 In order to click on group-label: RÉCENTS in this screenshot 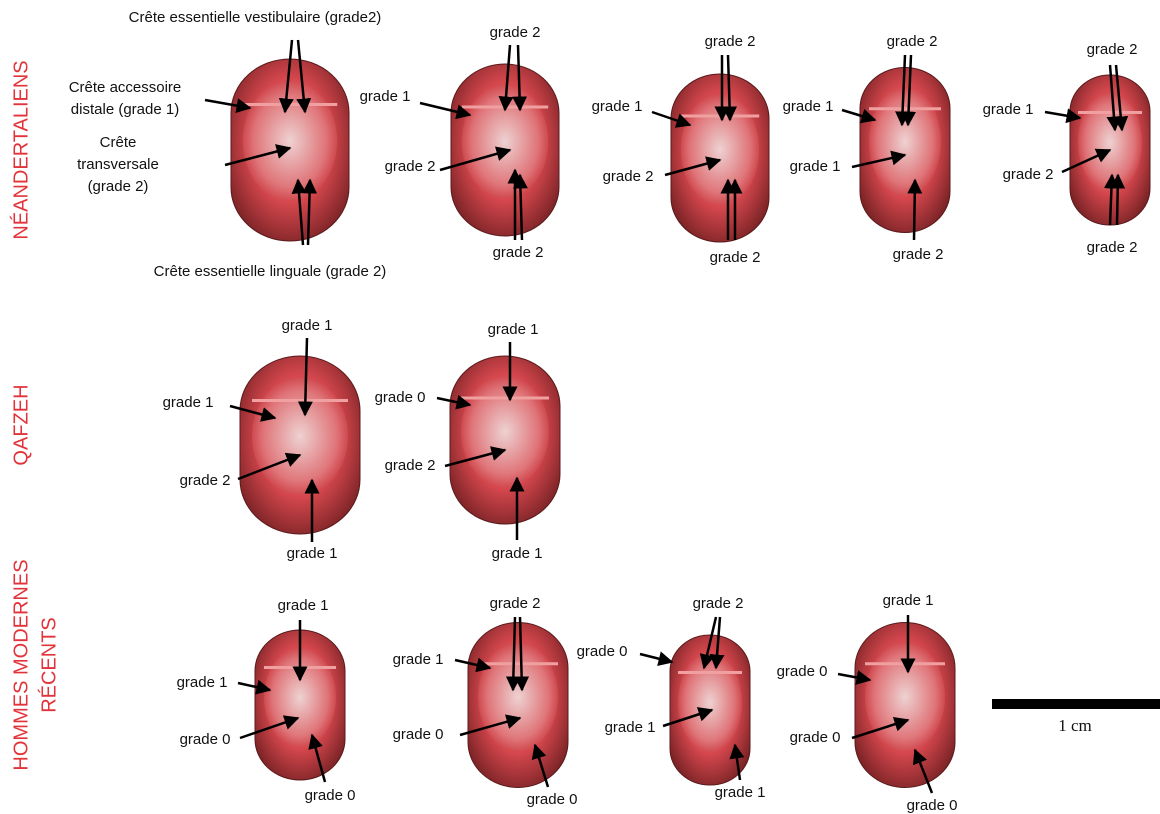, I will do `click(48, 665)`.